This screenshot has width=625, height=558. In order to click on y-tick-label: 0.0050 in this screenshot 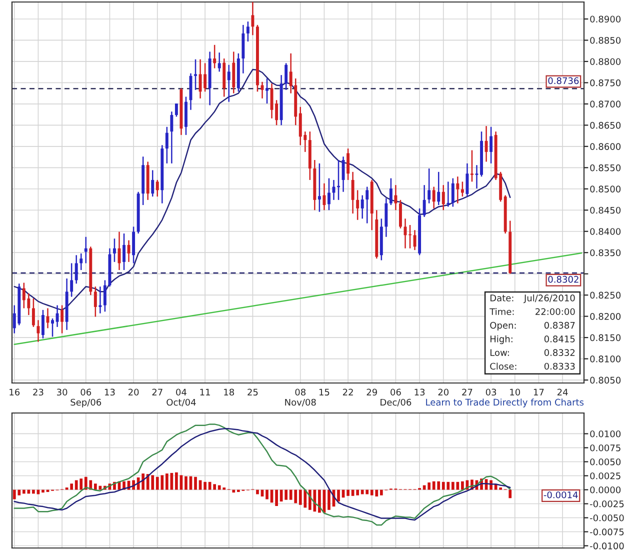, I will do `click(605, 462)`.